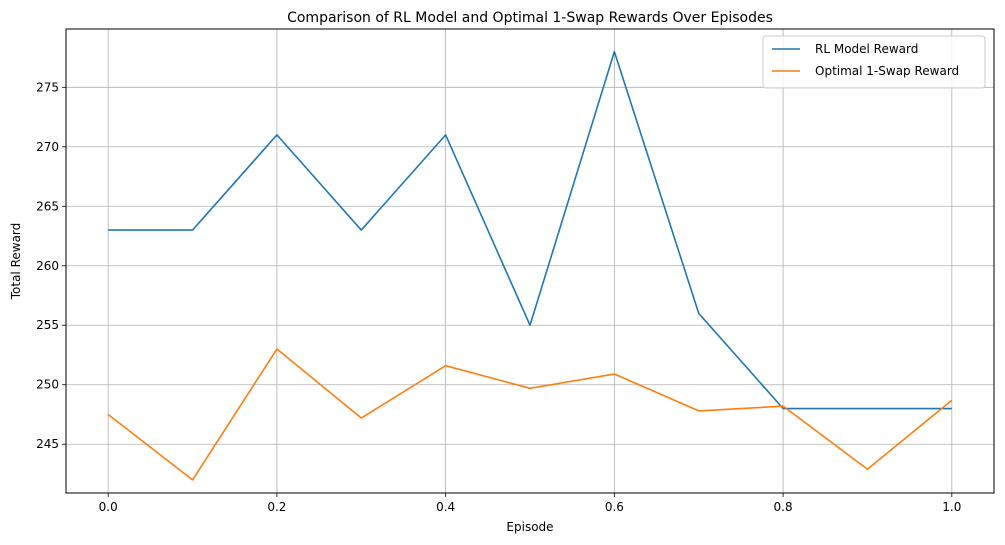  What do you see at coordinates (108, 507) in the screenshot?
I see `x-tick-label: 0.0` at bounding box center [108, 507].